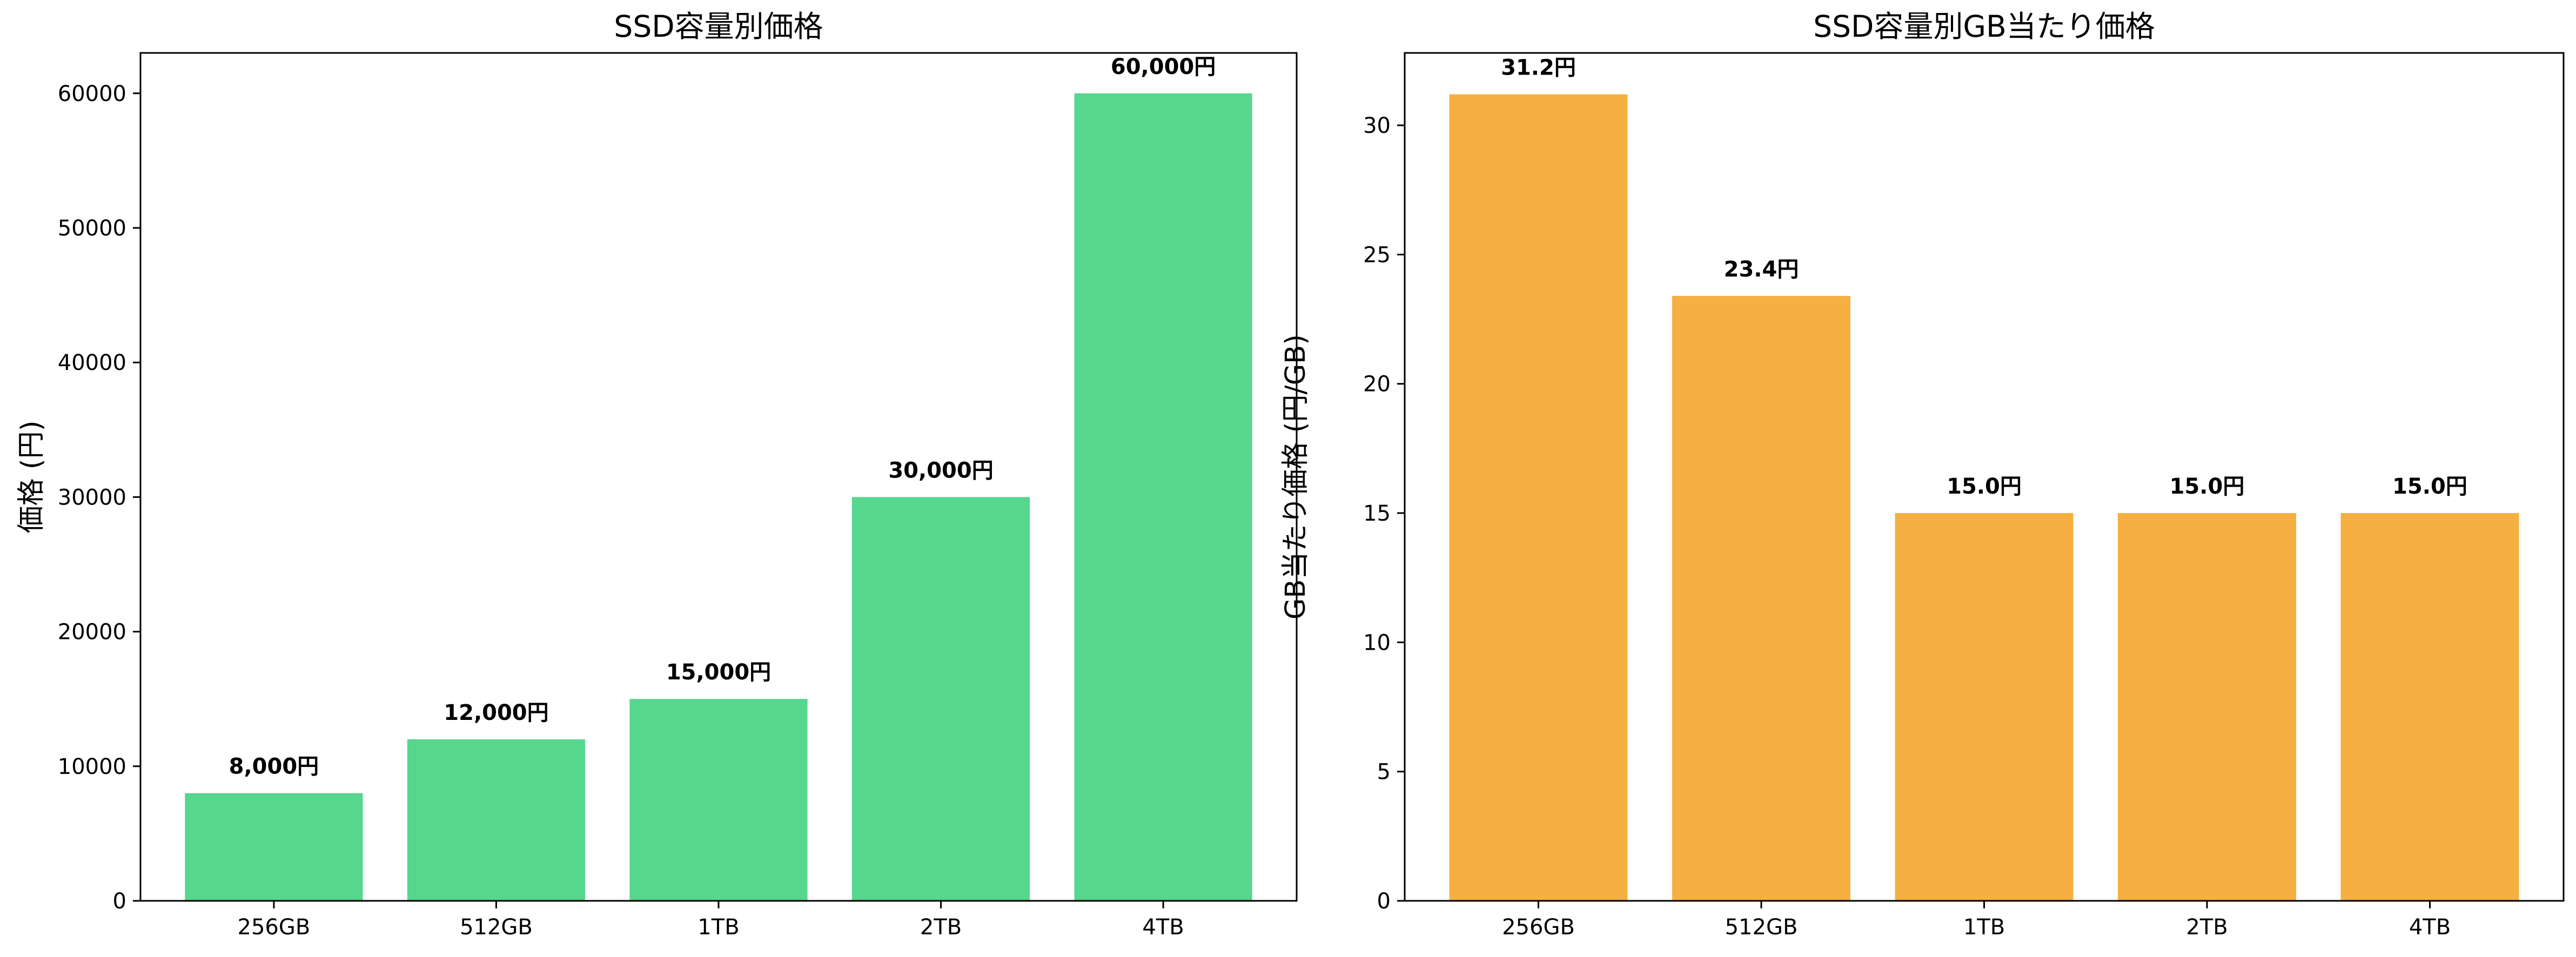  What do you see at coordinates (1538, 68) in the screenshot?
I see `data-label: 31.2円` at bounding box center [1538, 68].